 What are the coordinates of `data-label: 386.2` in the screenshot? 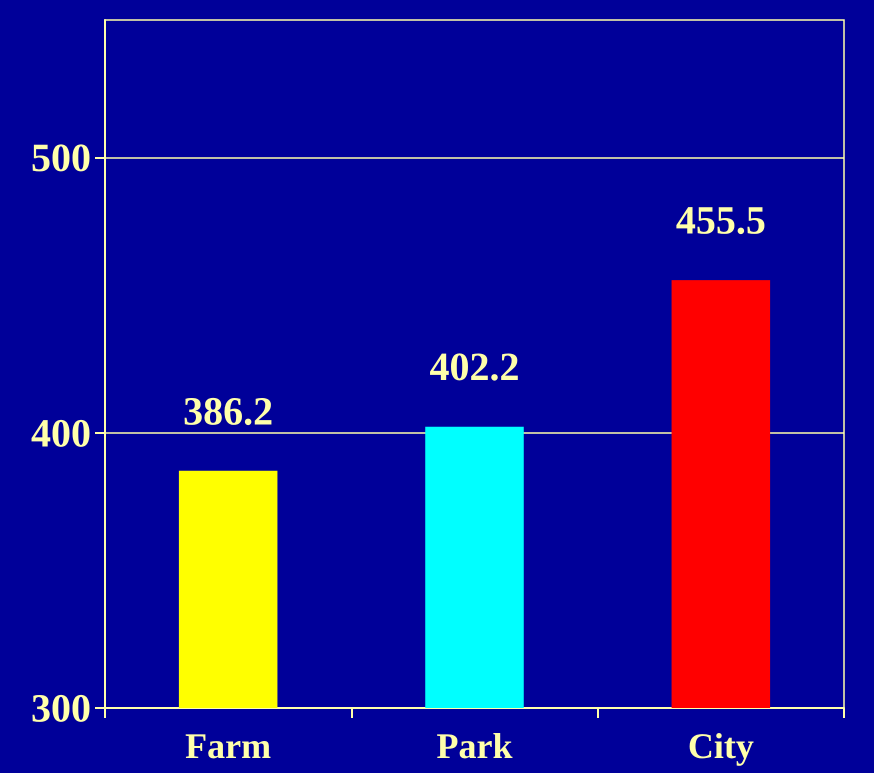 It's located at (228, 411).